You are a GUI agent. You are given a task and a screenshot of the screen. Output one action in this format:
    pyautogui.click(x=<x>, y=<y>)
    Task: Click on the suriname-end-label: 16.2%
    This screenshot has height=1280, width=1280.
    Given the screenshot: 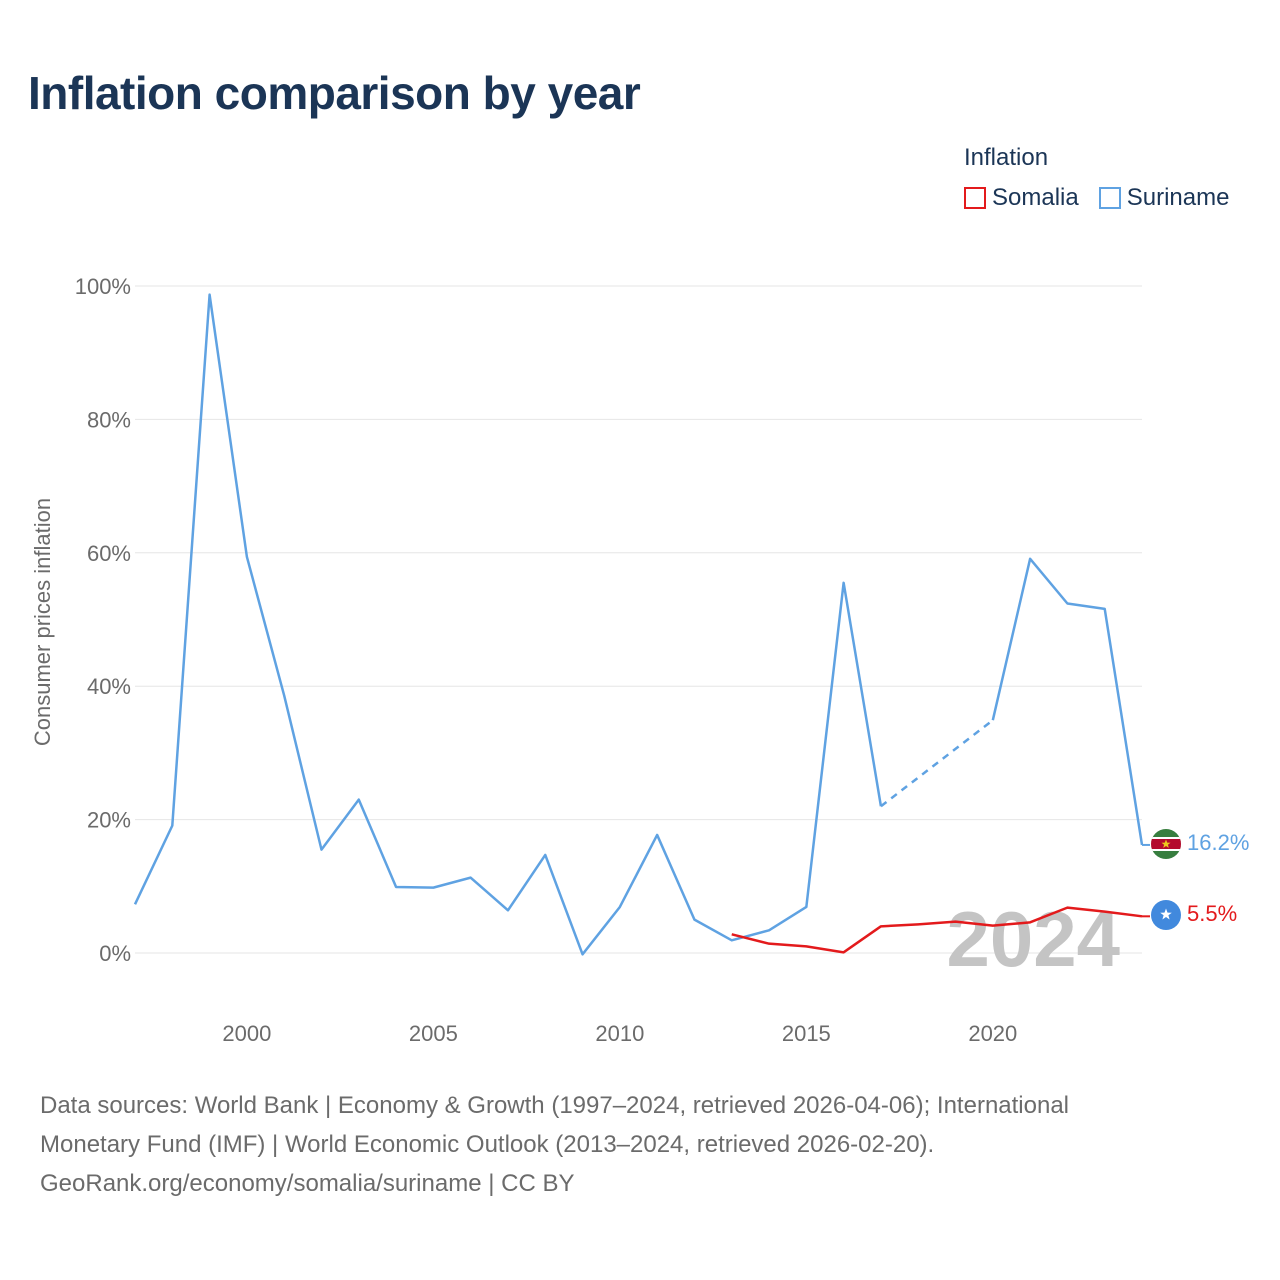 What is the action you would take?
    pyautogui.click(x=1218, y=842)
    